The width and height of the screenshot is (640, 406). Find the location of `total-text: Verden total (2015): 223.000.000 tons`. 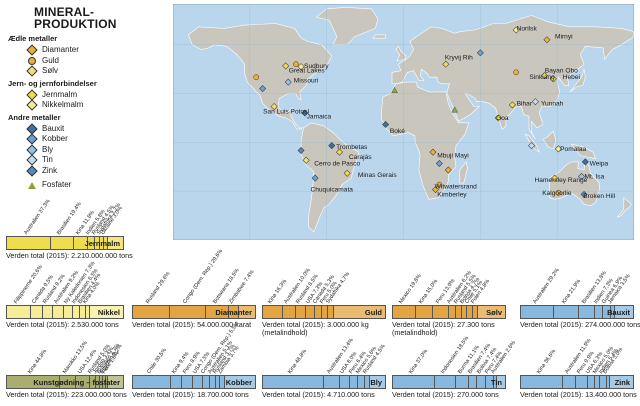

total-text: Verden total (2015): 223.000.000 tons is located at coordinates (66, 394).